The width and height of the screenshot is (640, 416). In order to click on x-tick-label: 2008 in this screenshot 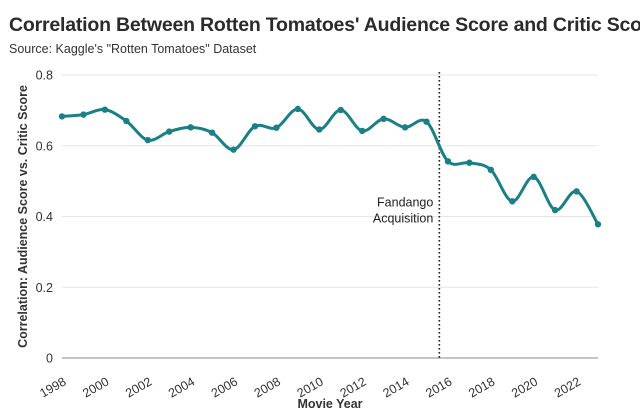, I will do `click(267, 387)`.